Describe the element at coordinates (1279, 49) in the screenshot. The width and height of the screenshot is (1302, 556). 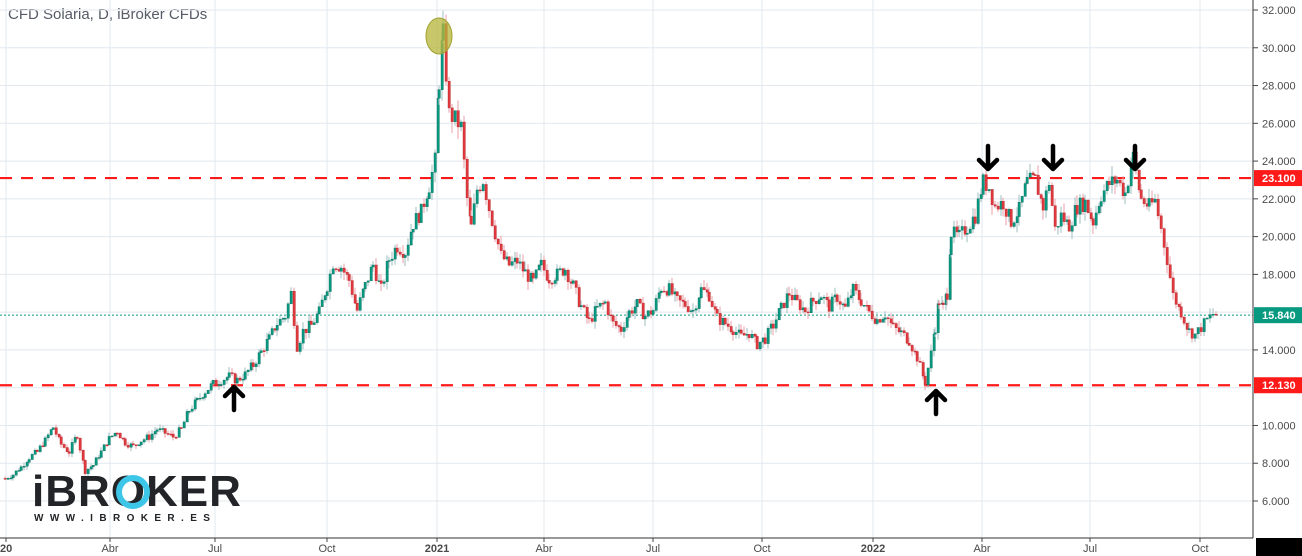
I see `price-tick-label: 30.000` at that location.